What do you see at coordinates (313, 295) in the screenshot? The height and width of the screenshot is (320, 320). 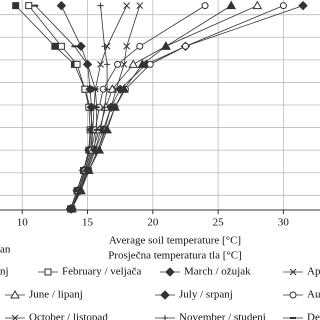 I see `legend-label: Au` at bounding box center [313, 295].